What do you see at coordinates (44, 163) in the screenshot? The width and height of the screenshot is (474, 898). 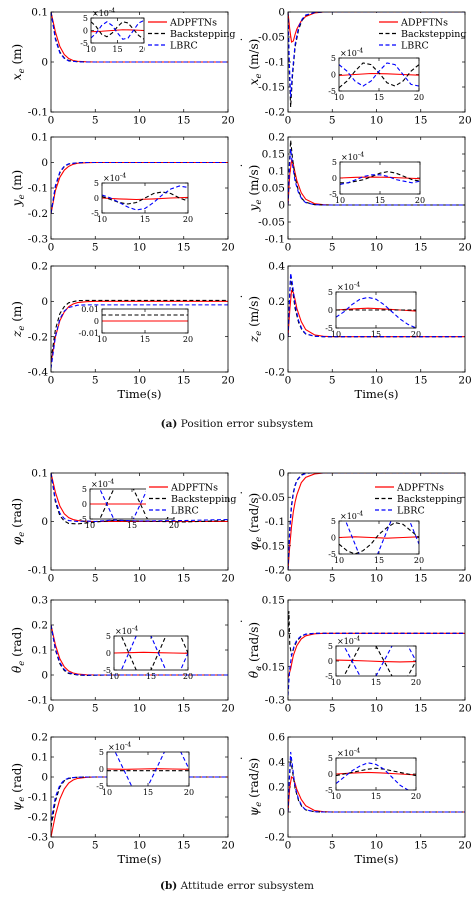 I see `panel-y-e-ytick-label: 0` at bounding box center [44, 163].